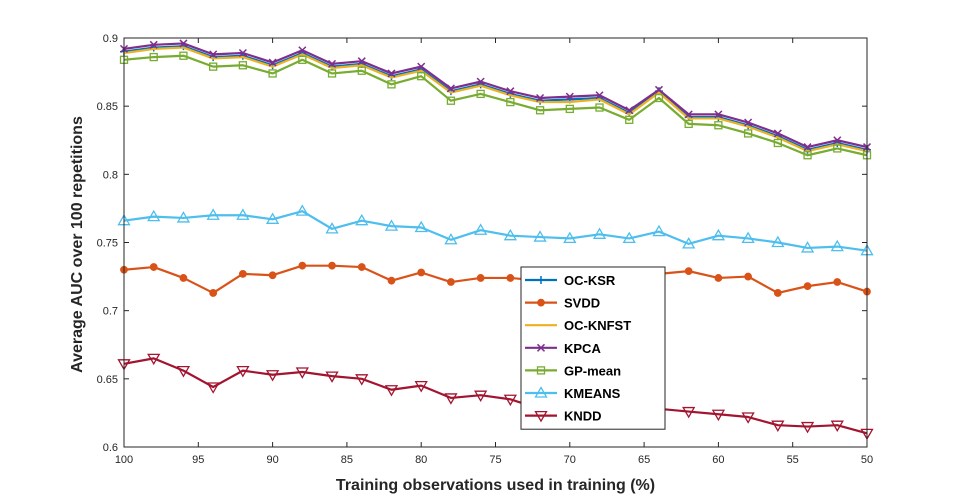  Describe the element at coordinates (793, 460) in the screenshot. I see `x-tick-label: 55` at that location.